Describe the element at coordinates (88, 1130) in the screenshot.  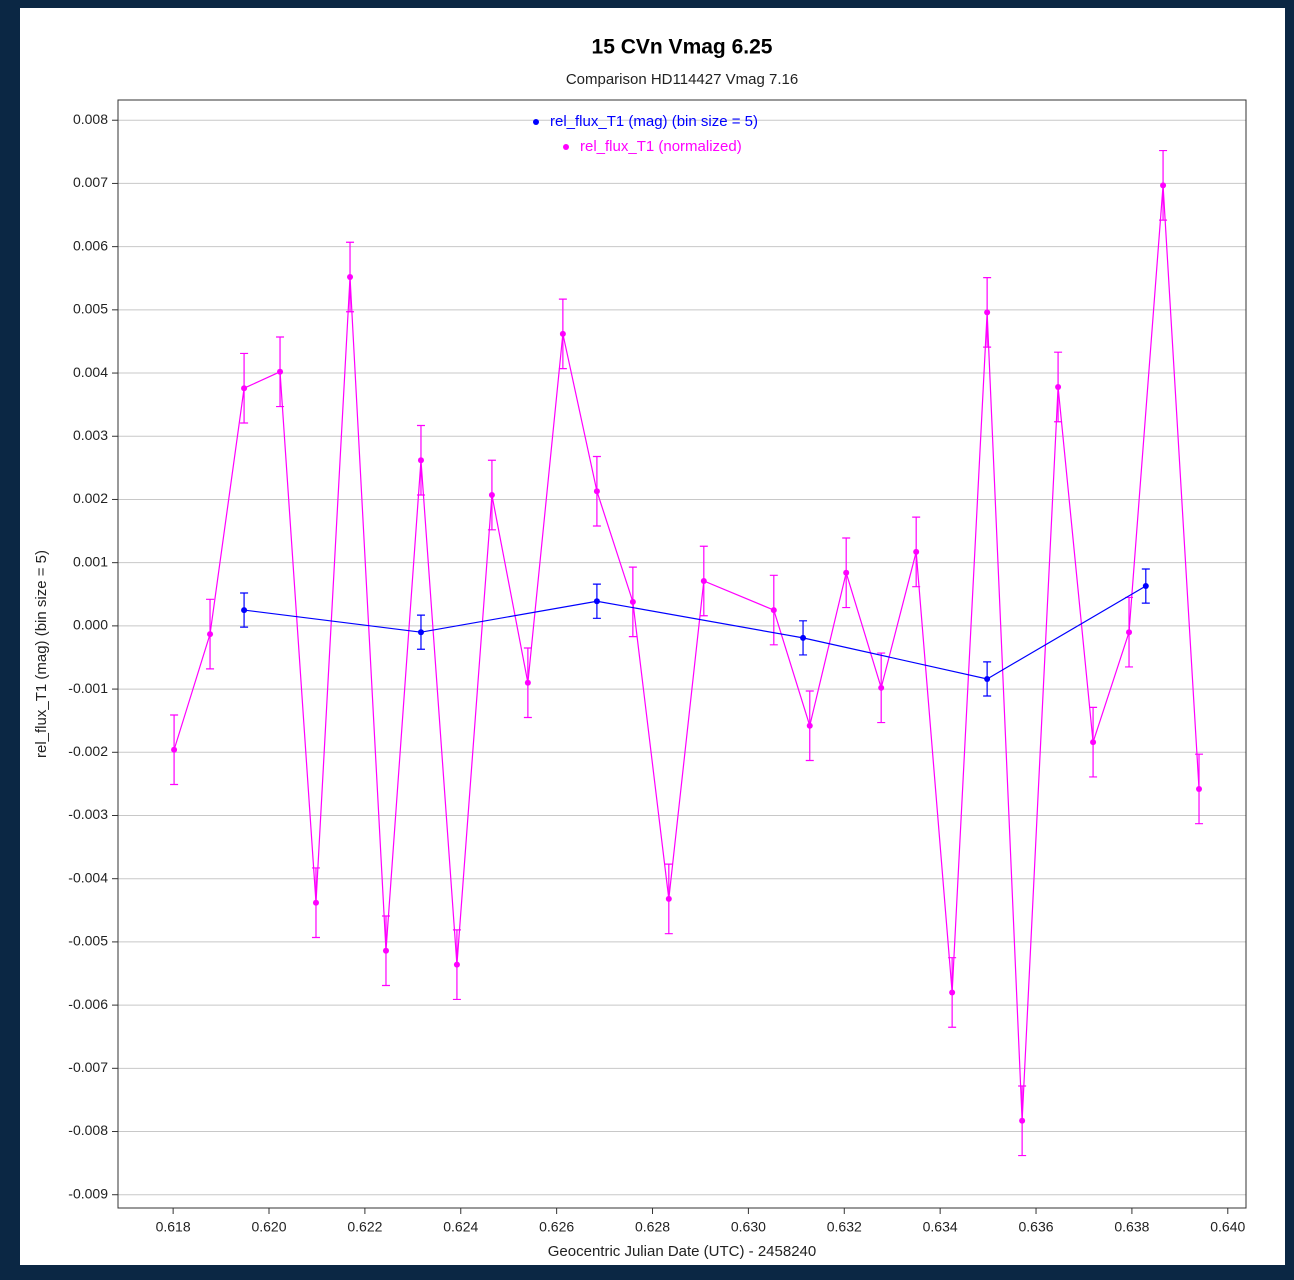
I see `y-tick-label: -0.008` at that location.